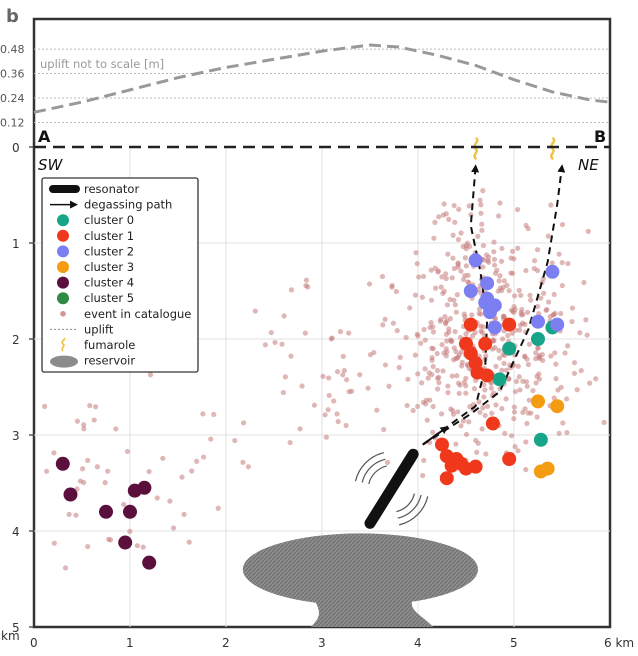  I want to click on cluster-2-event, so click(485, 302).